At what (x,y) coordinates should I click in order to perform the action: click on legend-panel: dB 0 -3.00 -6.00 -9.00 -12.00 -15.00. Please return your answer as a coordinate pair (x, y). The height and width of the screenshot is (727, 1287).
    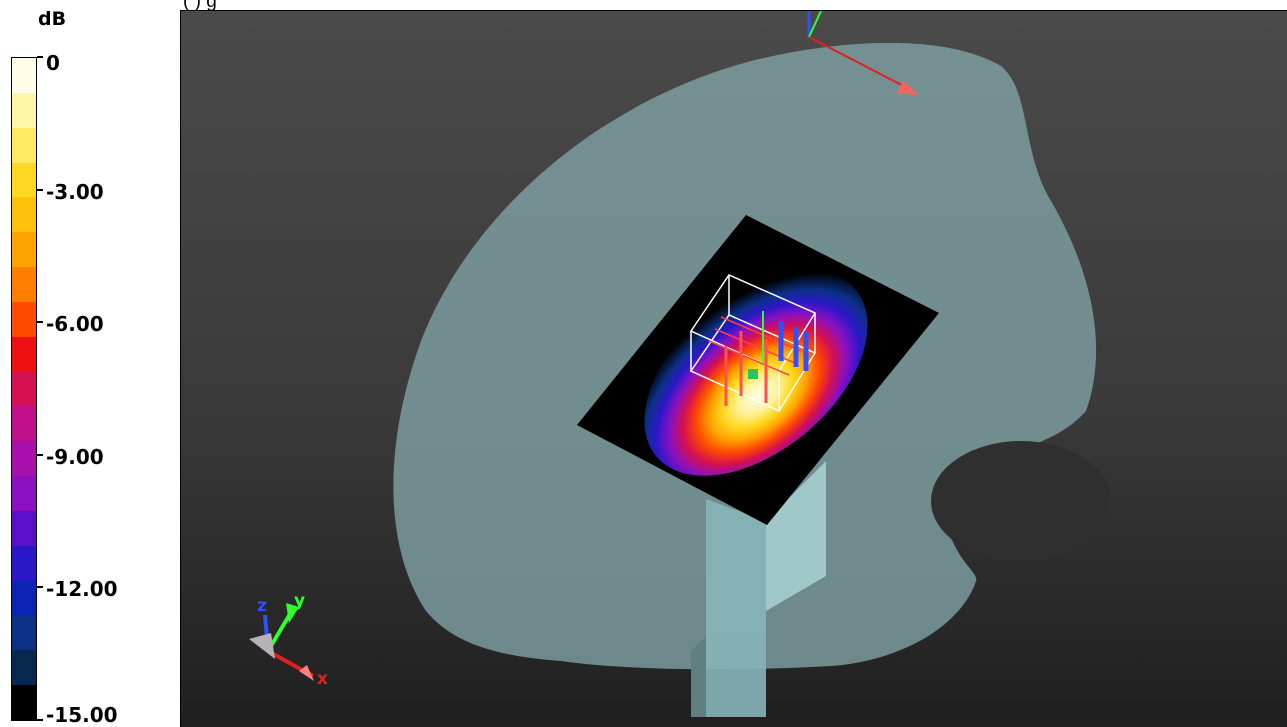
    Looking at the image, I should click on (89, 363).